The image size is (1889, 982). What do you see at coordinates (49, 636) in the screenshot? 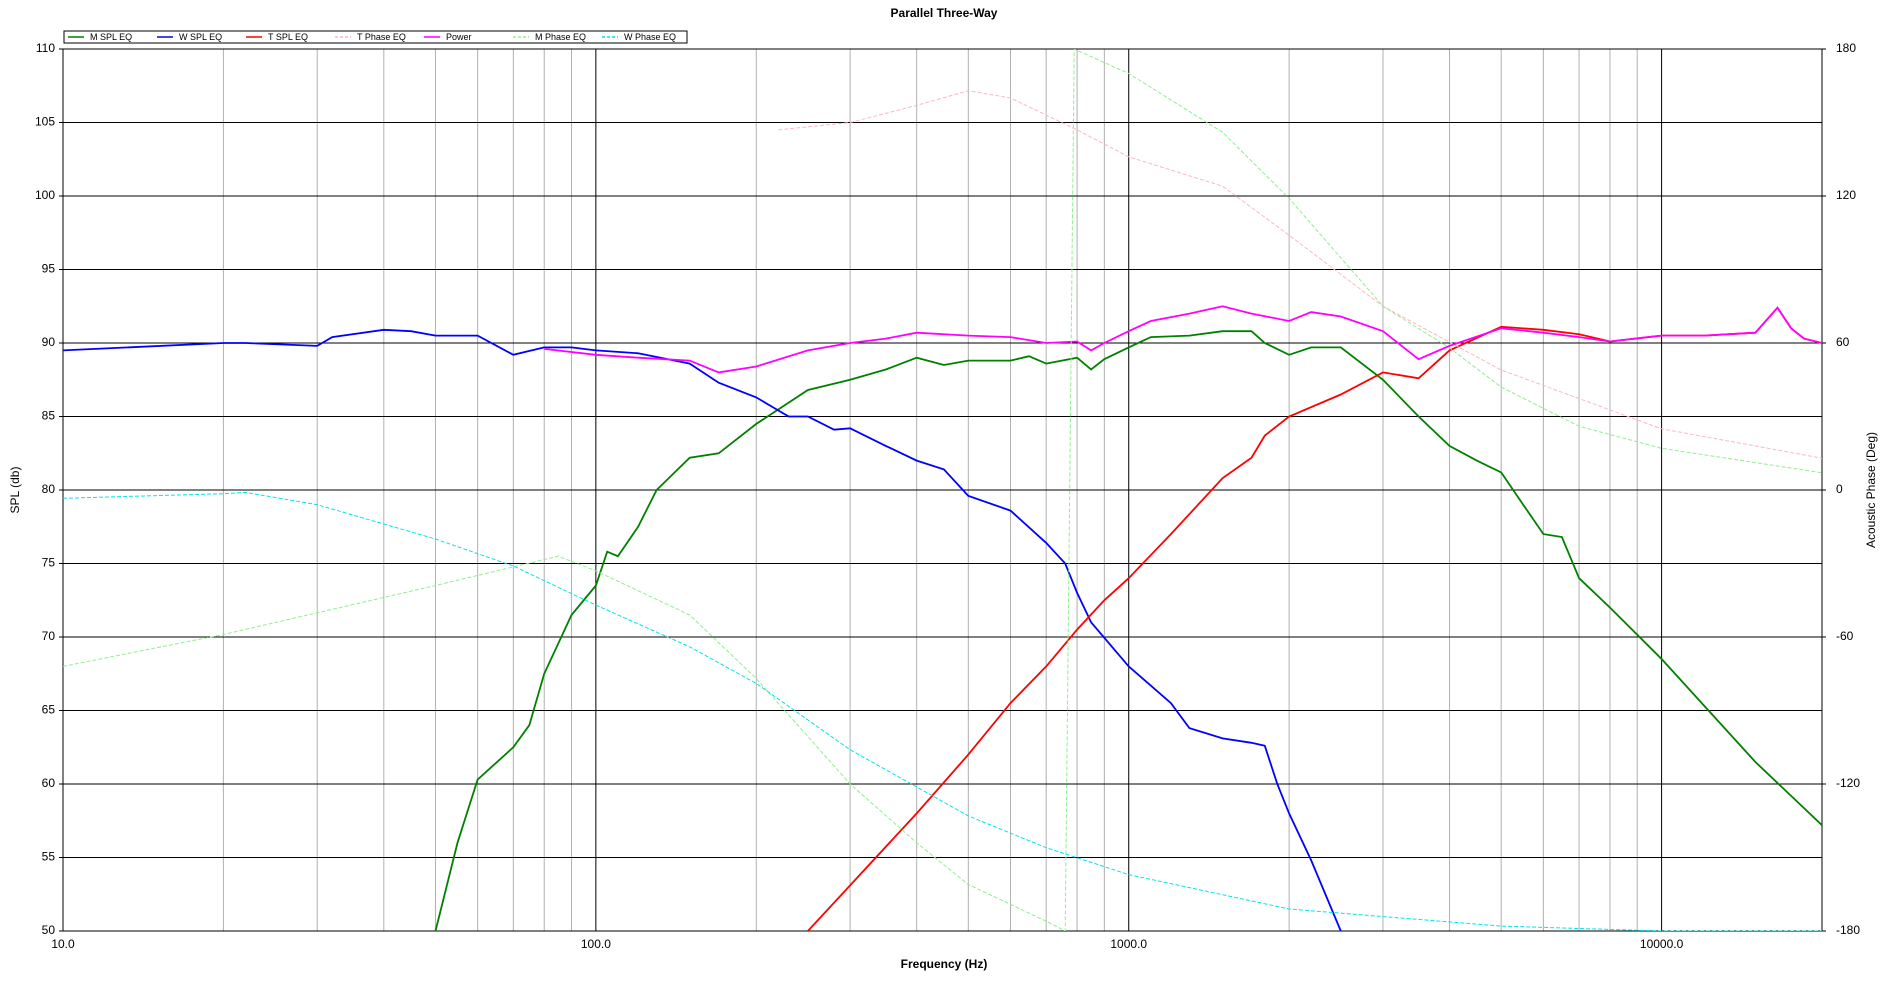
I see `y-tick-label: 70` at bounding box center [49, 636].